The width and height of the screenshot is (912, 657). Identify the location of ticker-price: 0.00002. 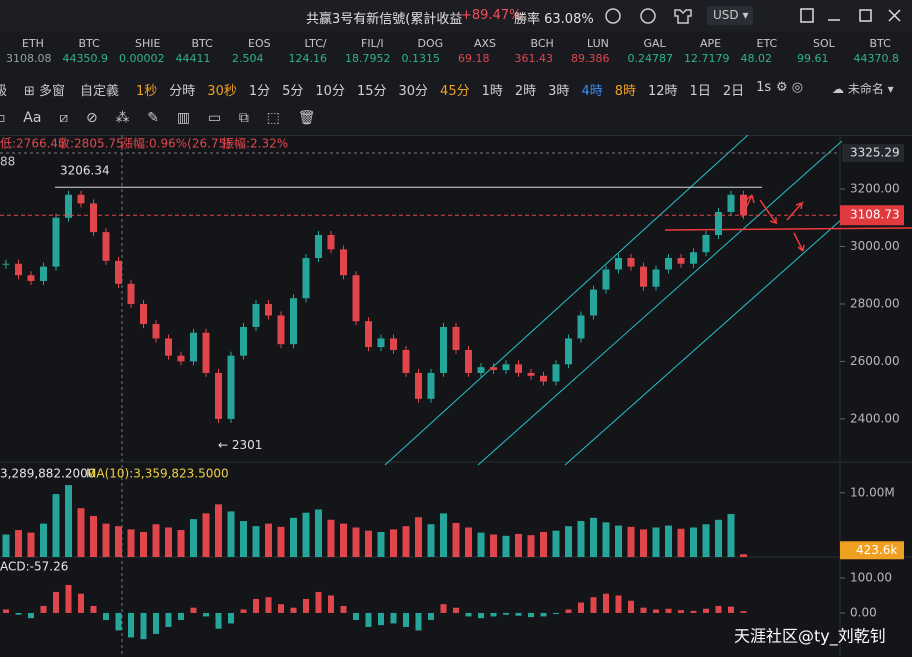
(142, 58).